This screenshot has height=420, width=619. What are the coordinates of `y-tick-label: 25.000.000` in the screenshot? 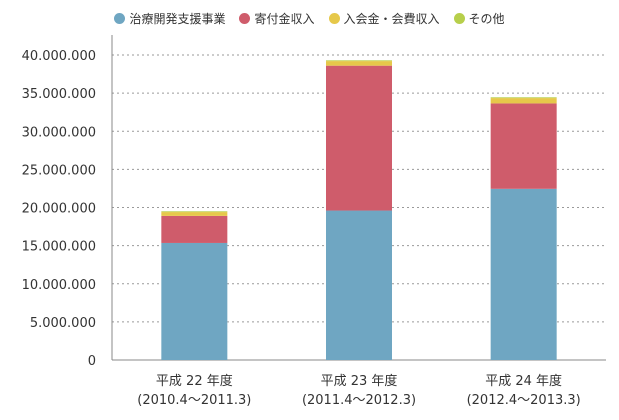 It's located at (59, 170).